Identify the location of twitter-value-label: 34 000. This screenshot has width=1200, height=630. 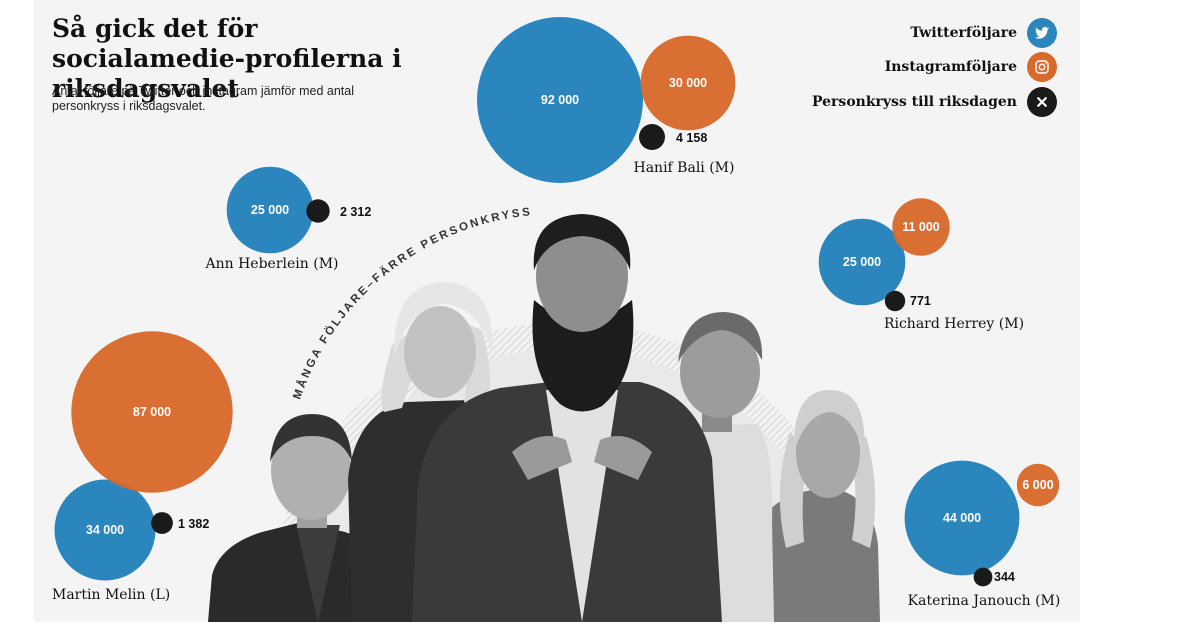
(105, 530).